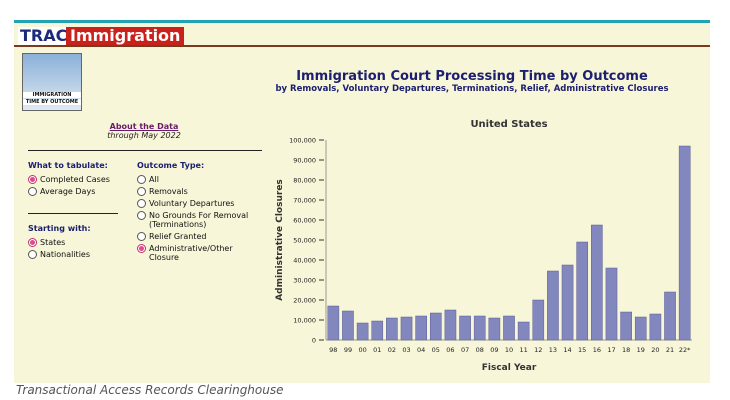  I want to click on x-tick-label: 08, so click(480, 350).